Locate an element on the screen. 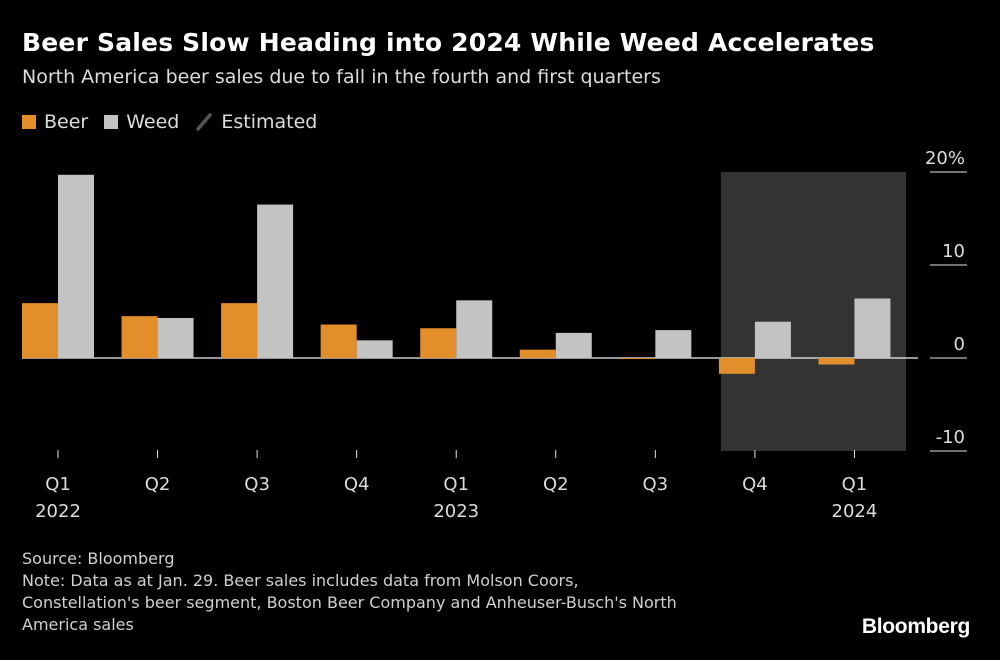  y-axis: 20% 10 0 -10 is located at coordinates (946, 300).